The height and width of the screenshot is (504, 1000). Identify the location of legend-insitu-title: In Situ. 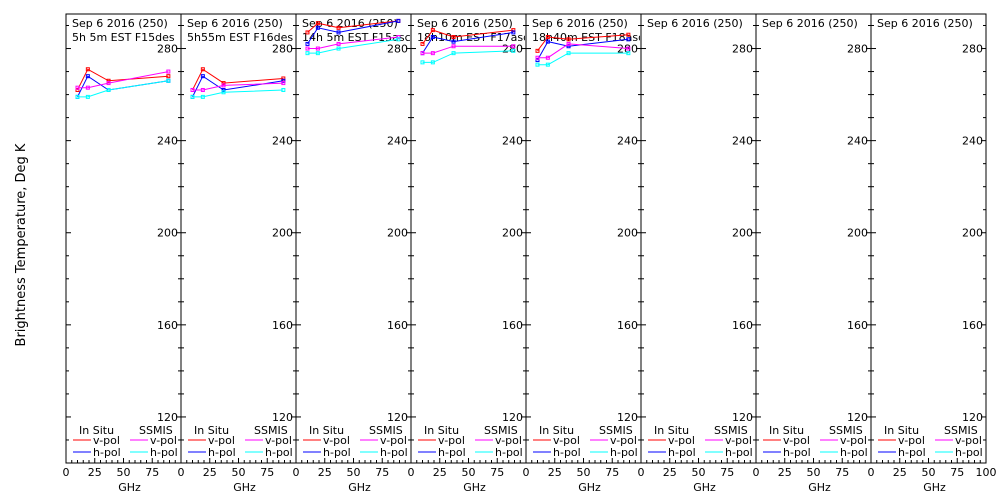
(671, 430).